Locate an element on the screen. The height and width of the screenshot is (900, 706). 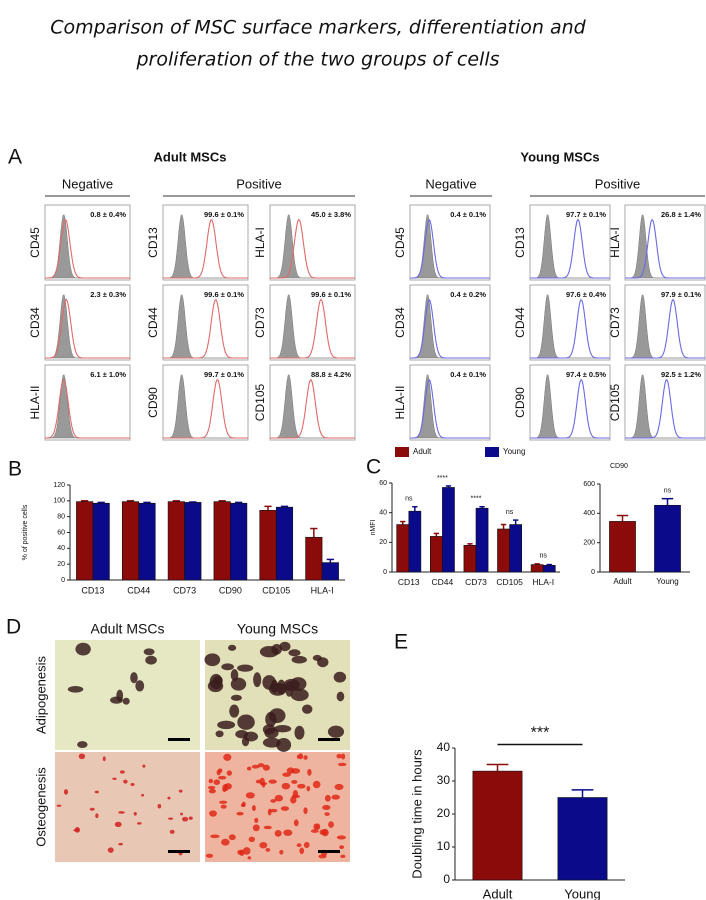
y-tick-label: 40 is located at coordinates (383, 513).